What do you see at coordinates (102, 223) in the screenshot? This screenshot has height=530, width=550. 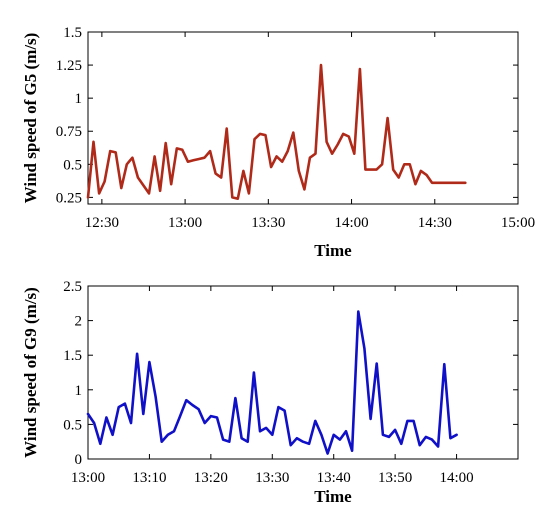 I see `x-tick-label: 12:30` at bounding box center [102, 223].